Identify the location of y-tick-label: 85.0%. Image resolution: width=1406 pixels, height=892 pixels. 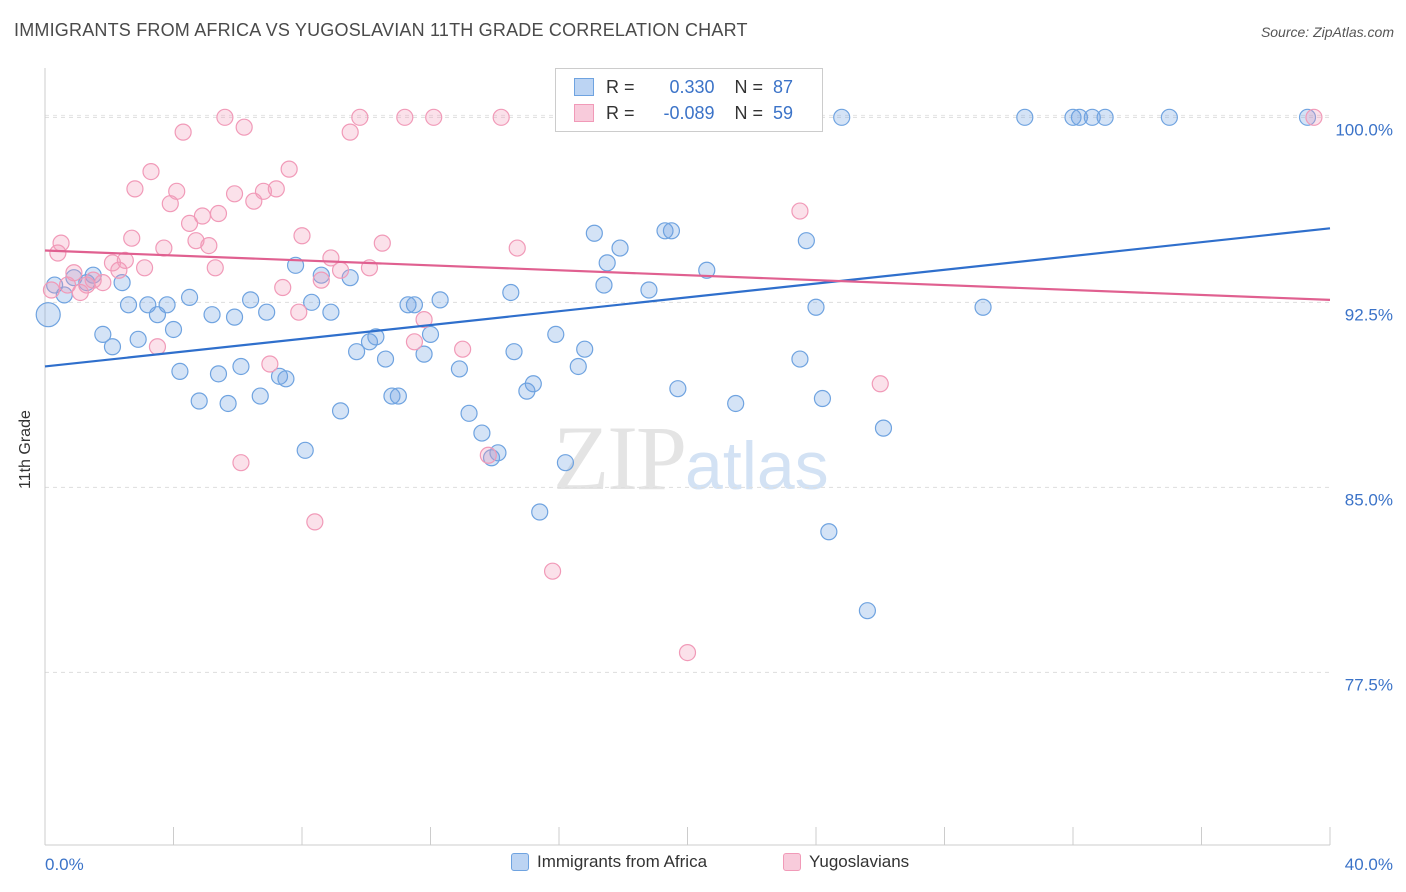
(1369, 499).